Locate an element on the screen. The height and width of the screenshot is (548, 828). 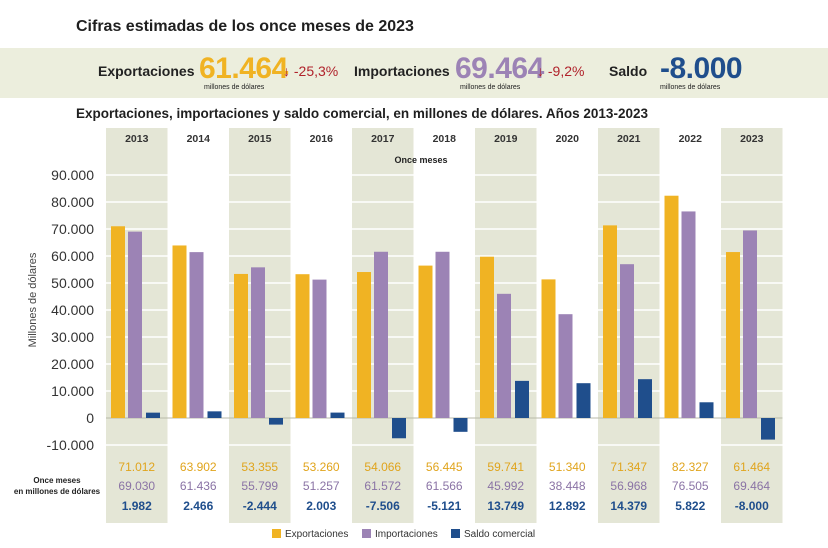
data-label-saldo-comercial-2021: 14.379 is located at coordinates (628, 506).